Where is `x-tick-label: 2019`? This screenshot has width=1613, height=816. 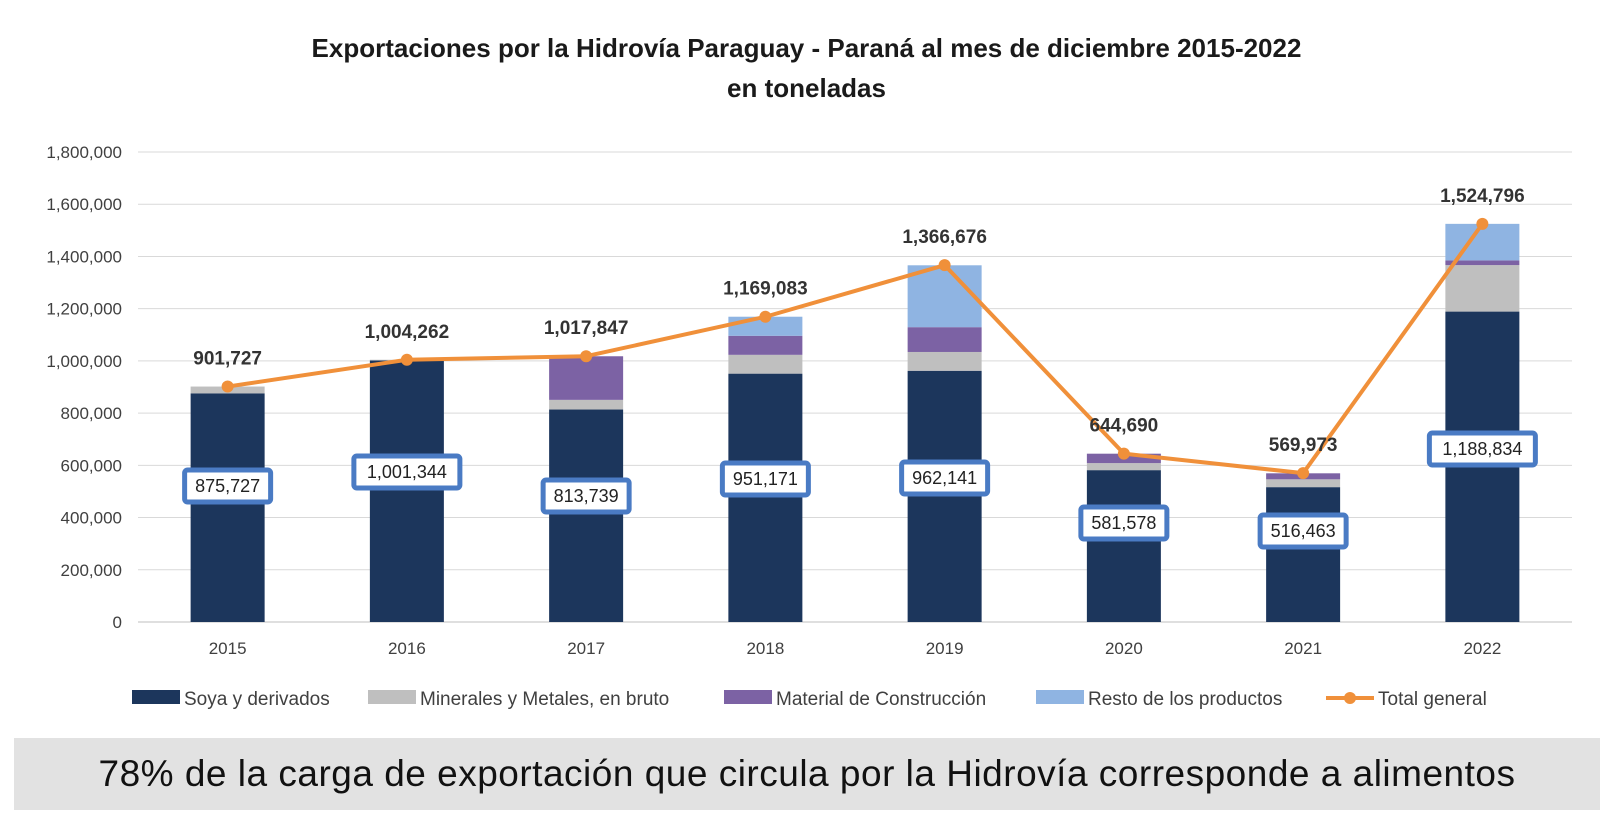
x-tick-label: 2019 is located at coordinates (945, 648).